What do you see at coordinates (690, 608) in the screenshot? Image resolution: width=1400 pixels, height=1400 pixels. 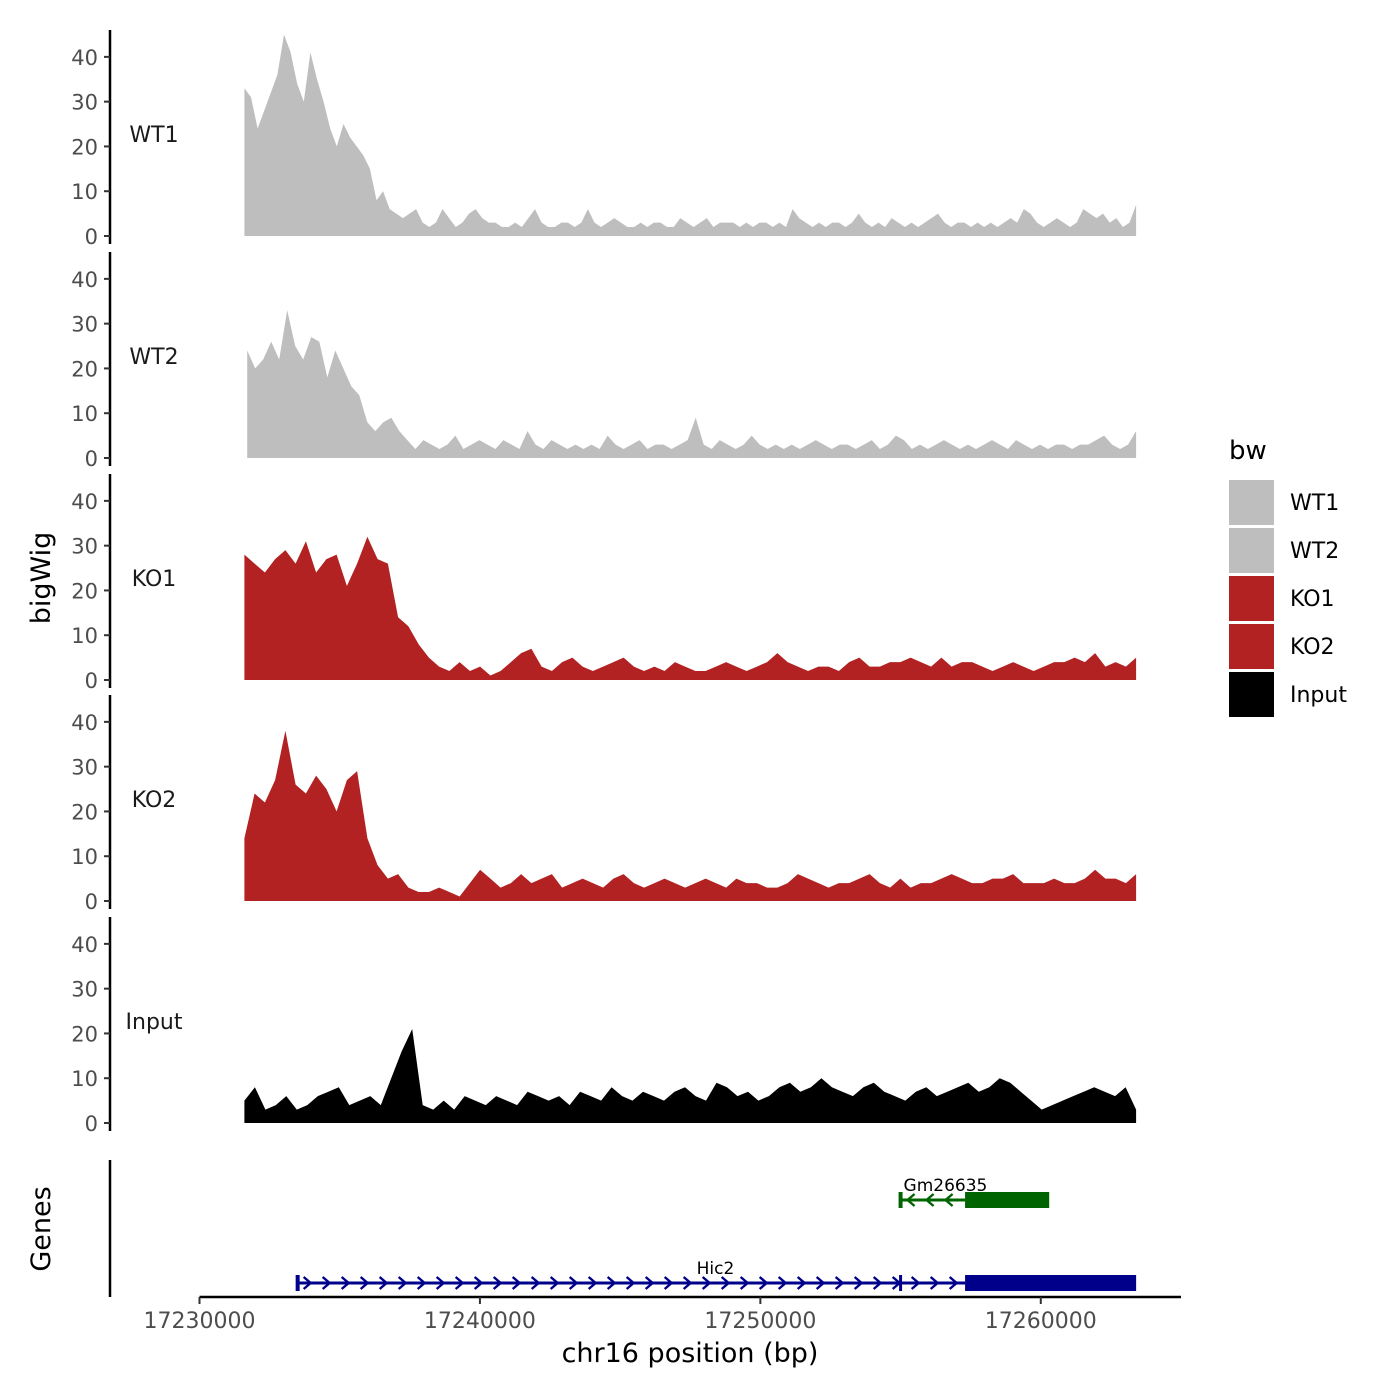 I see `coverage-area-ko1` at bounding box center [690, 608].